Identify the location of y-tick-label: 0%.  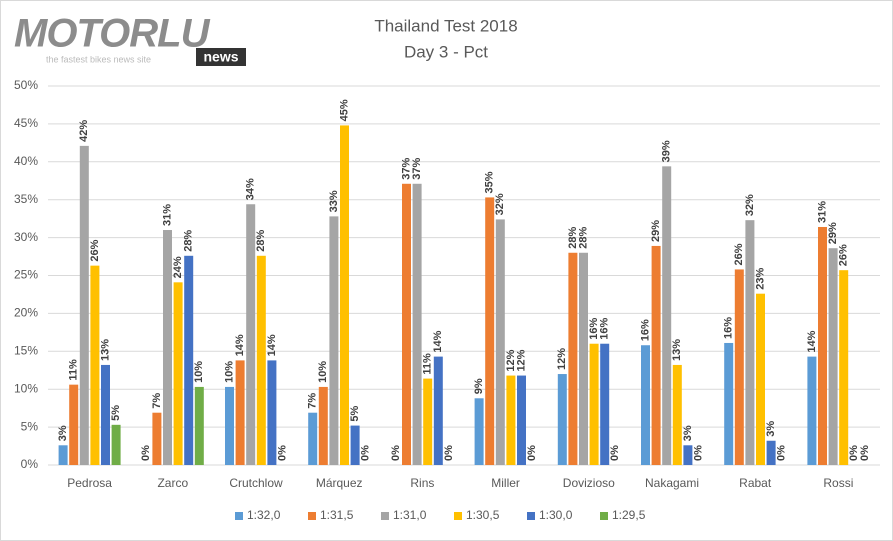
(30, 464).